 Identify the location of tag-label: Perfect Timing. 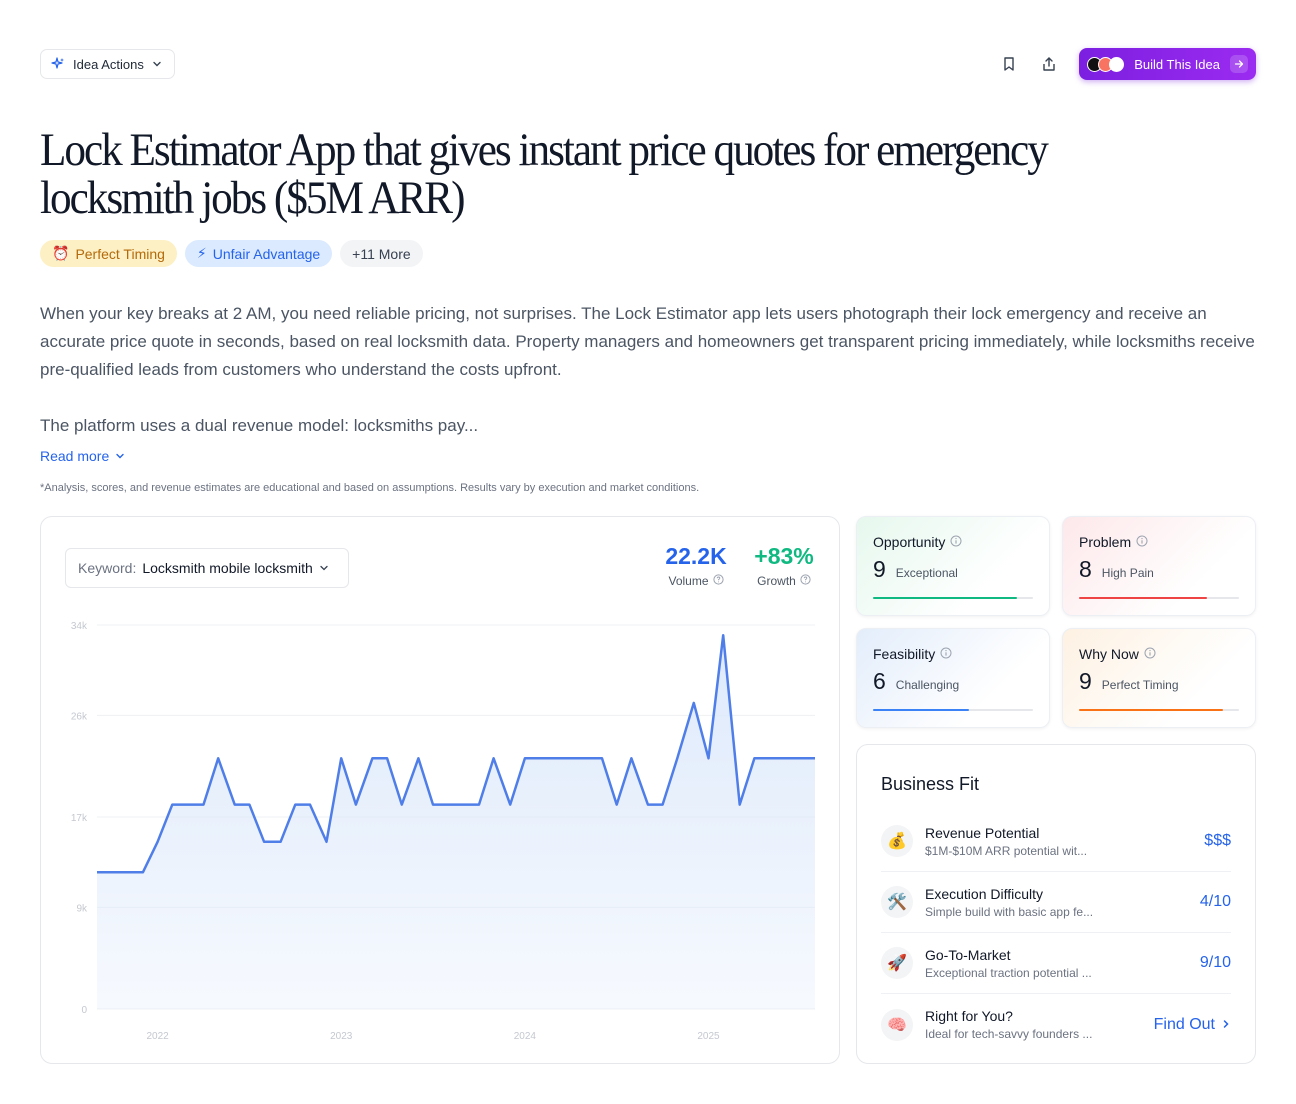
(120, 253).